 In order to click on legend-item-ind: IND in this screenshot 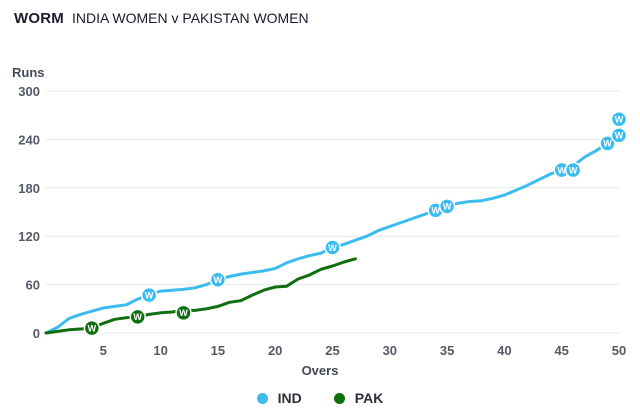, I will do `click(279, 398)`.